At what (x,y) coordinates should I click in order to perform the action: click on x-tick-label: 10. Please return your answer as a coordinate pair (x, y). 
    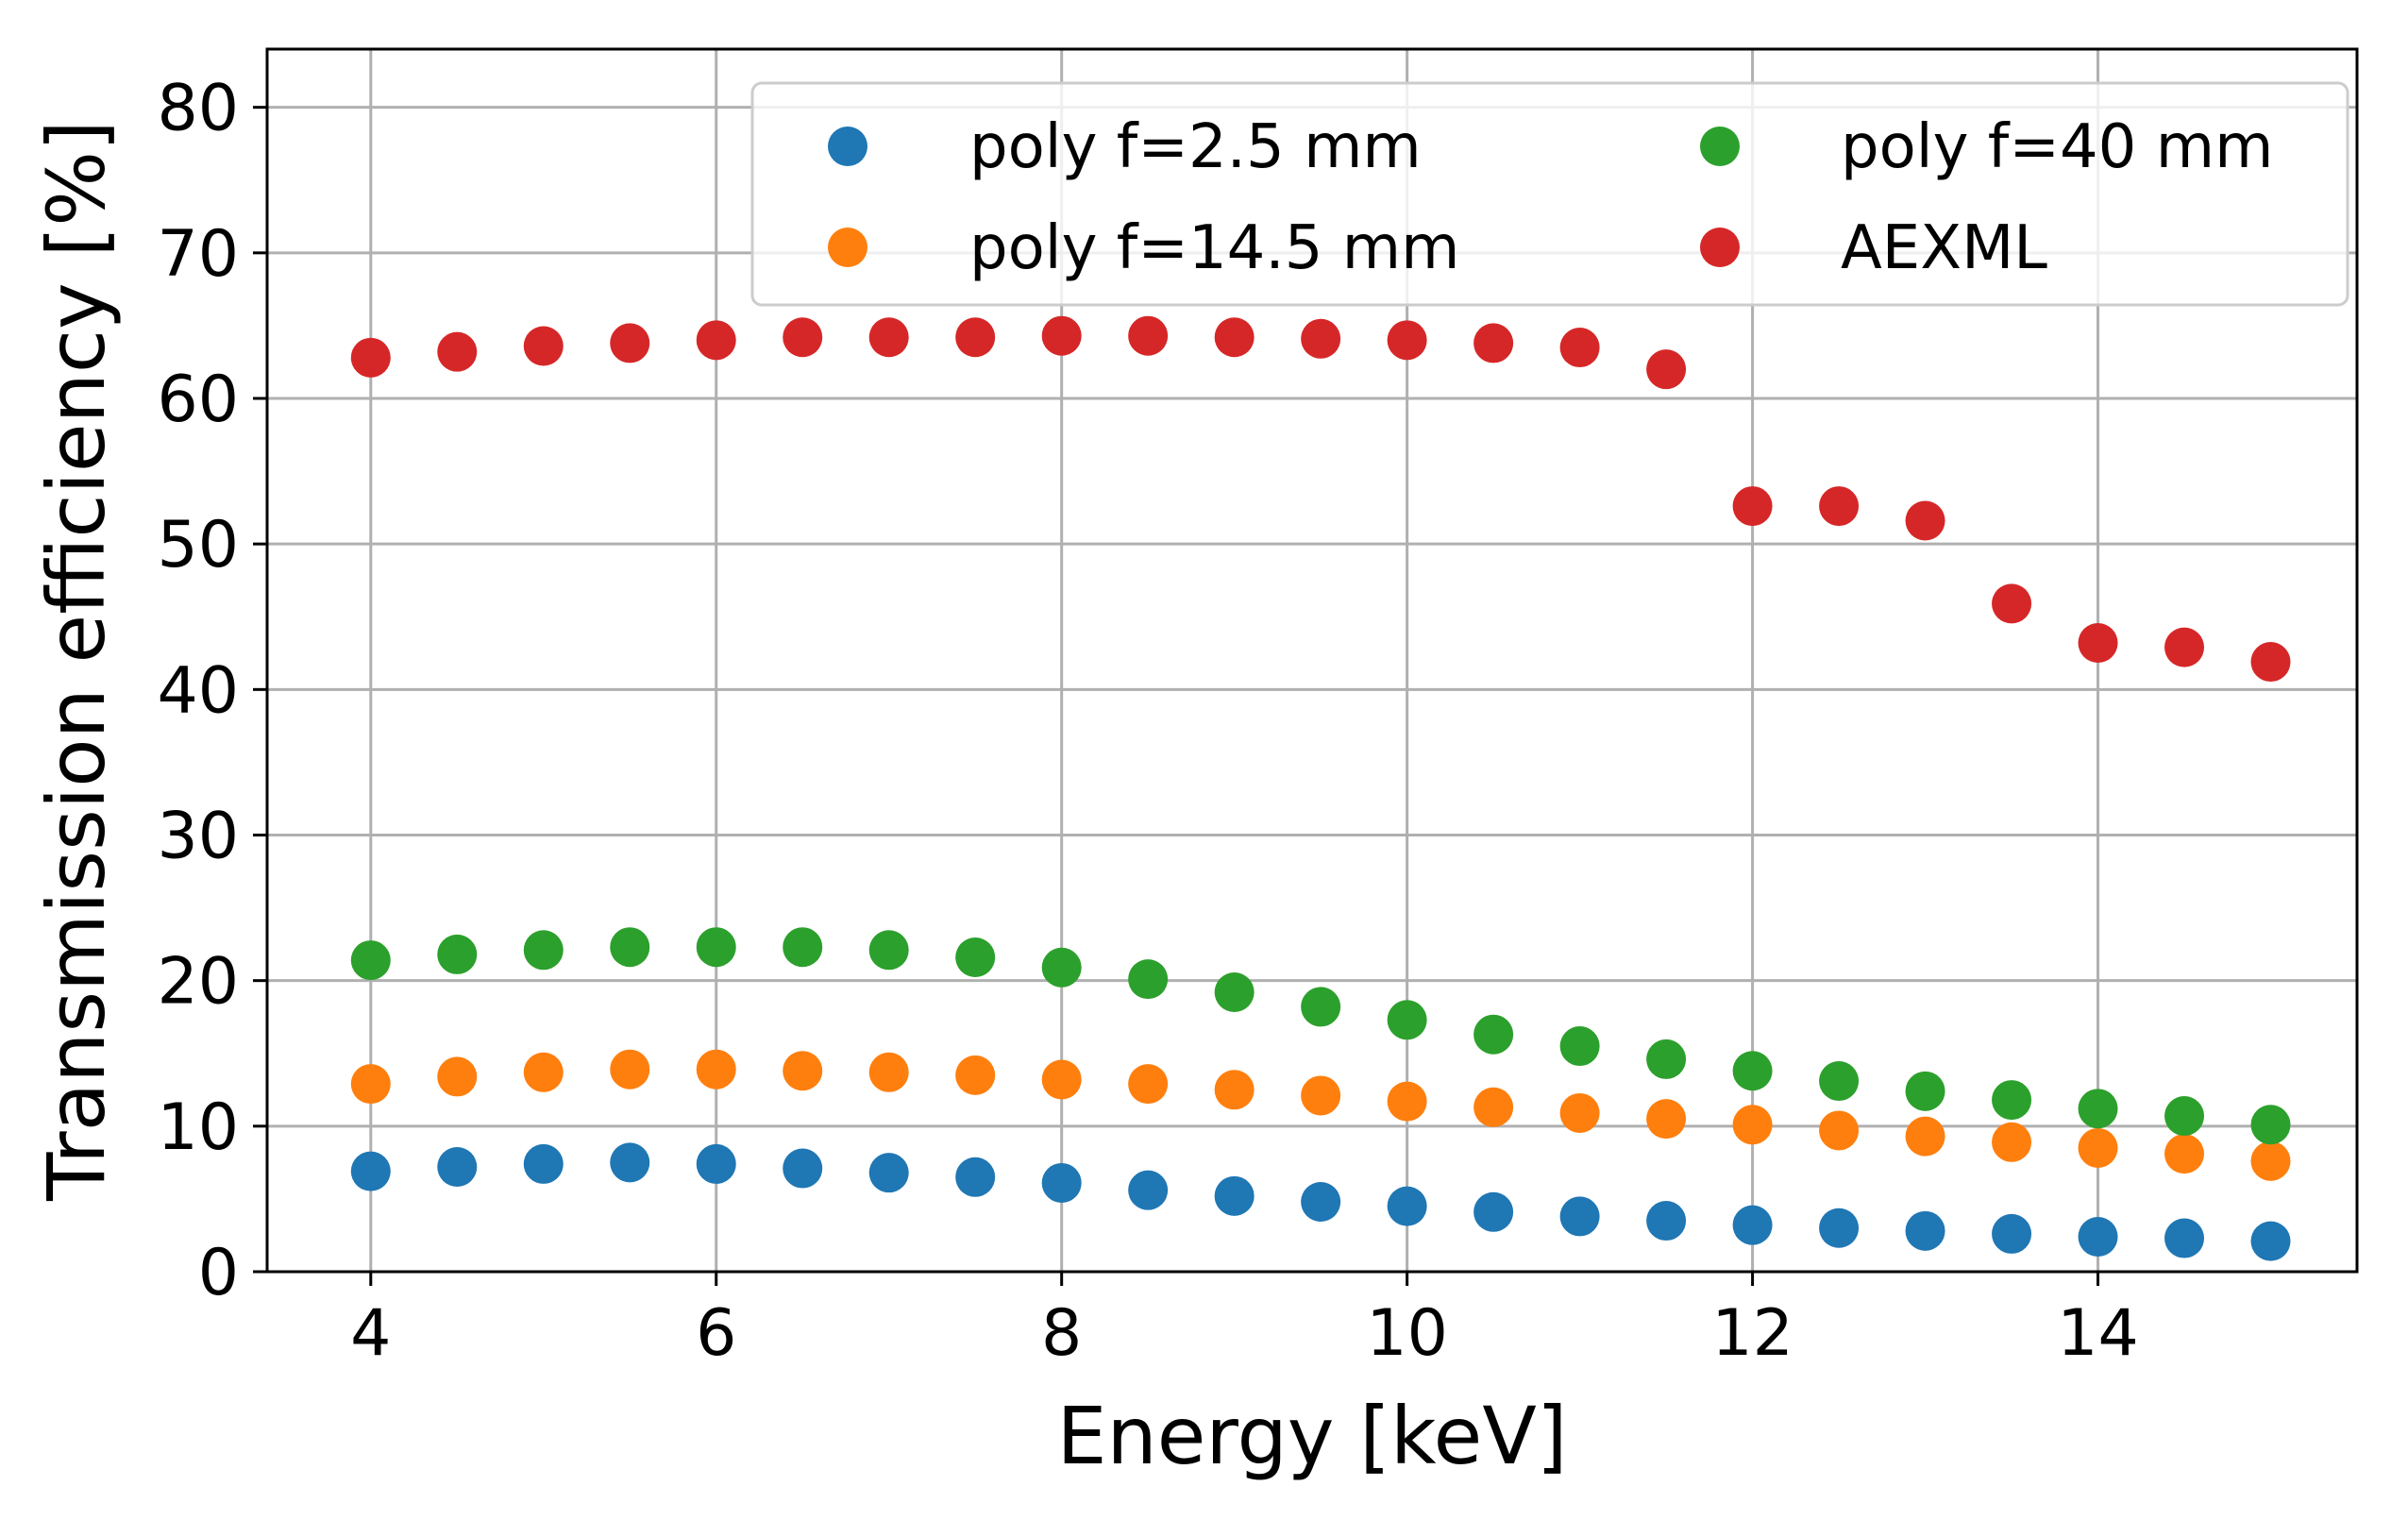
    Looking at the image, I should click on (1407, 1333).